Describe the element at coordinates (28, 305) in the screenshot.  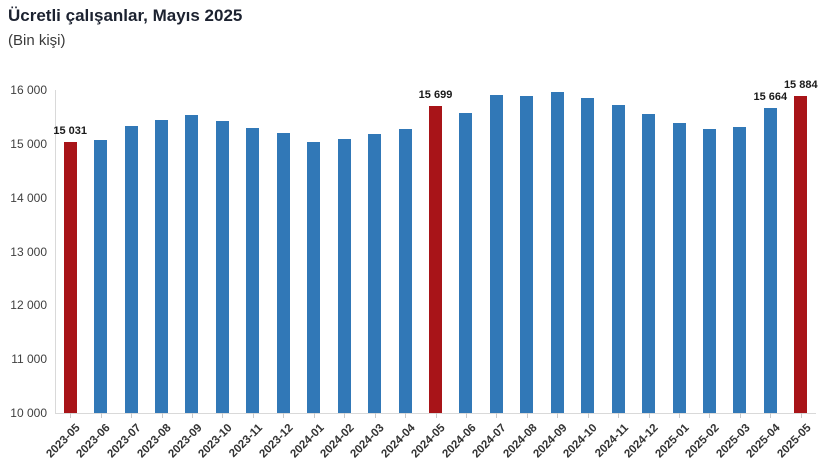
I see `y-axis-tick-label: 12 000` at that location.